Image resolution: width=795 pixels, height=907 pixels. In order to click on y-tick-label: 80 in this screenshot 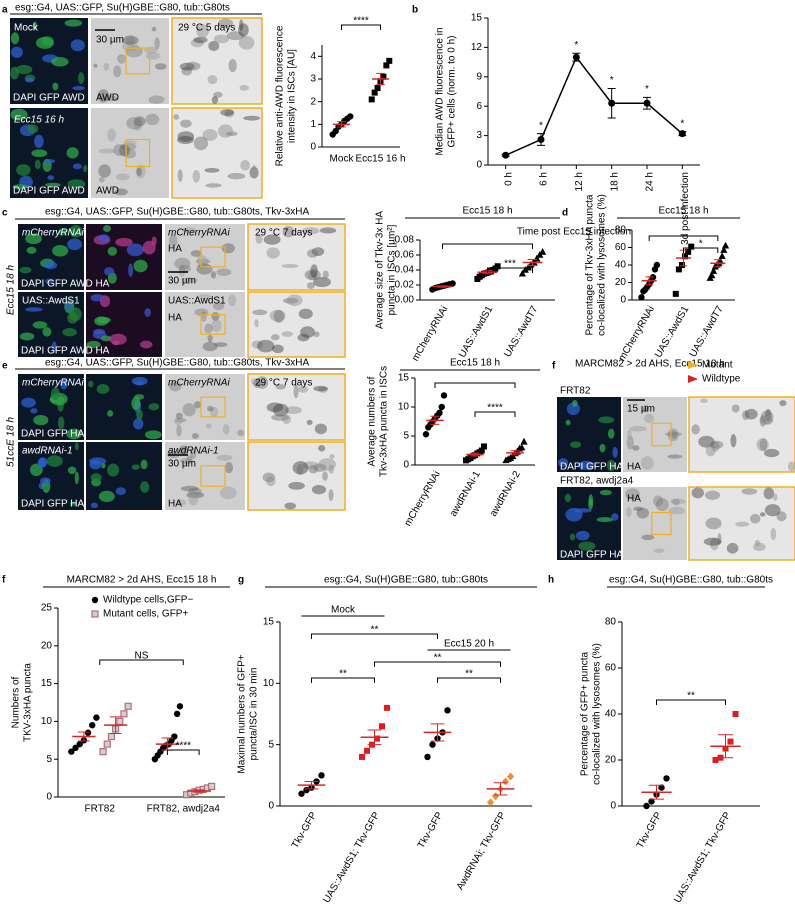, I will do `click(621, 230)`.